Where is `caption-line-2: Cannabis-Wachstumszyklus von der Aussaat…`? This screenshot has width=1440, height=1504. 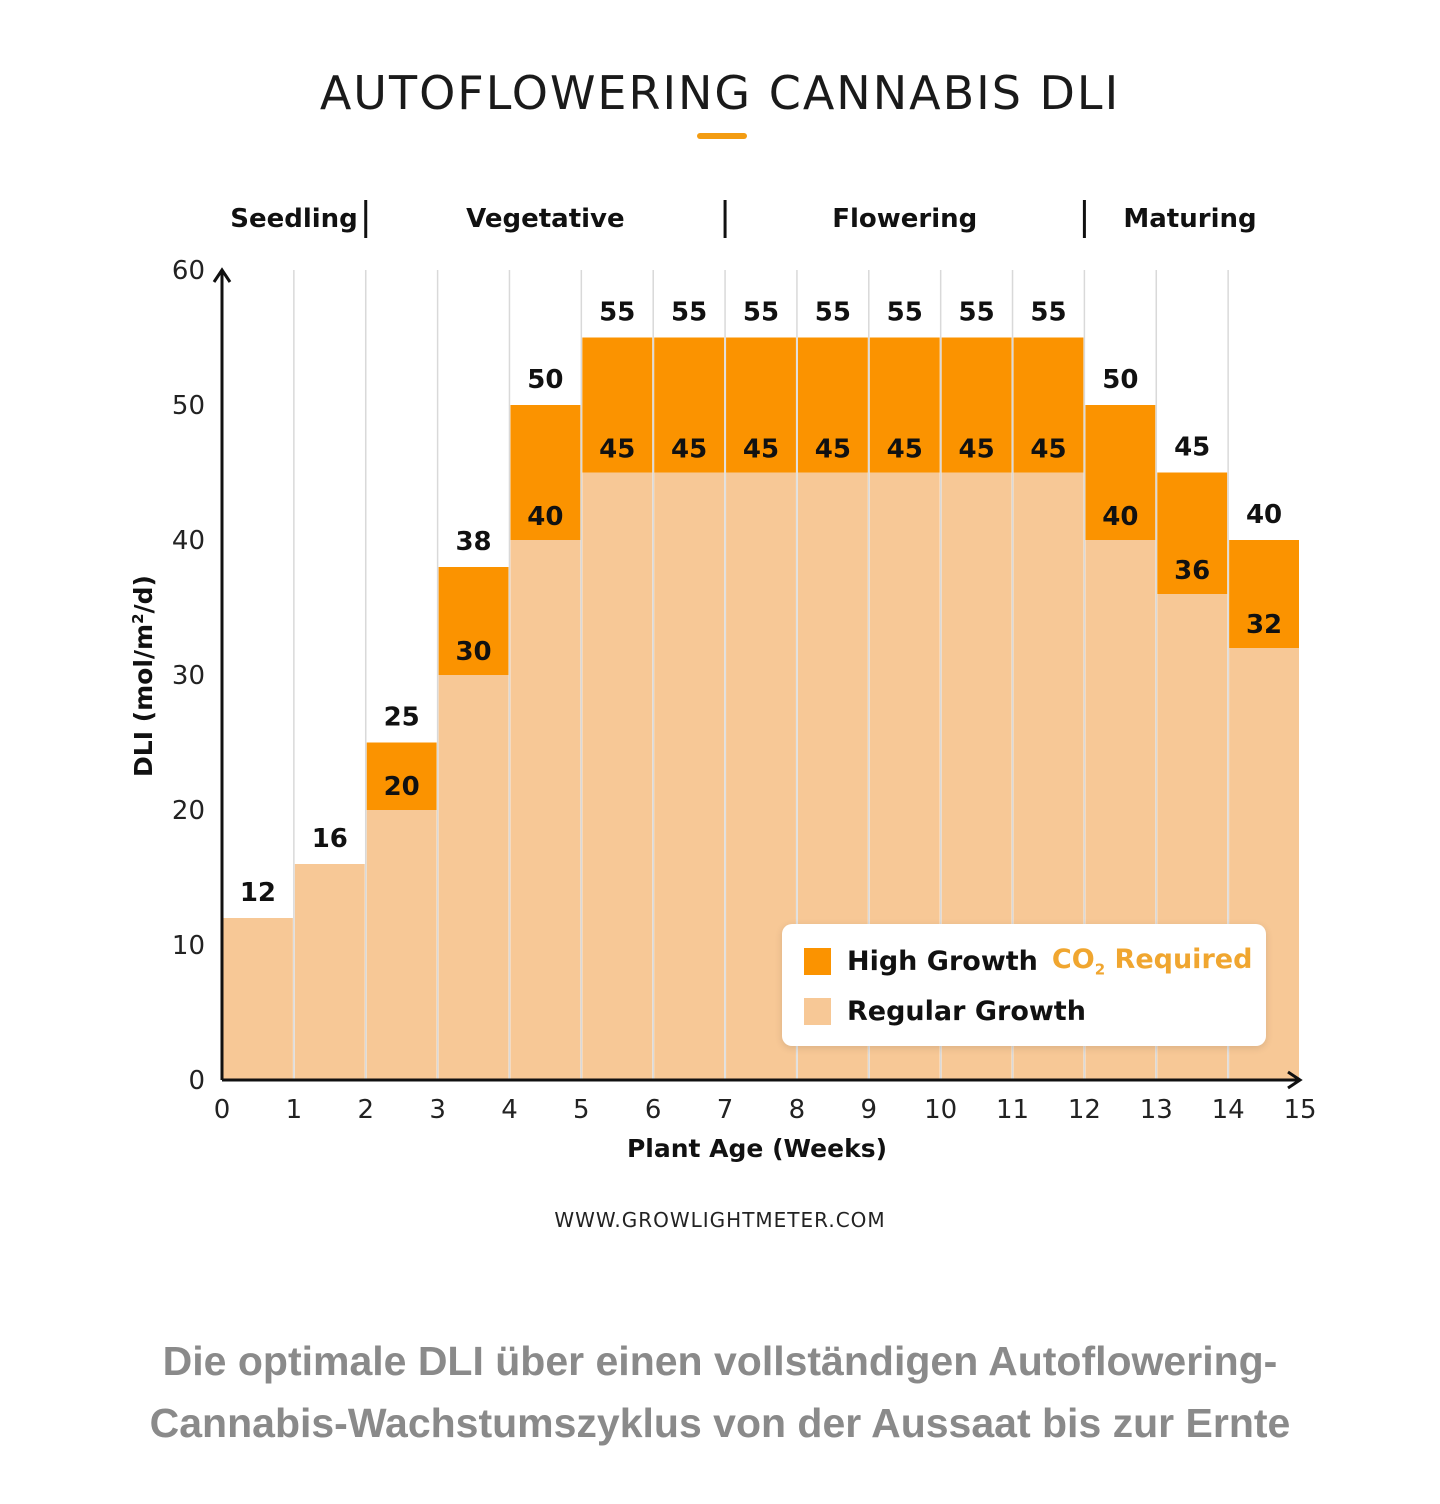 caption-line-2: Cannabis-Wachstumszyklus von der Aussaat… is located at coordinates (720, 1423).